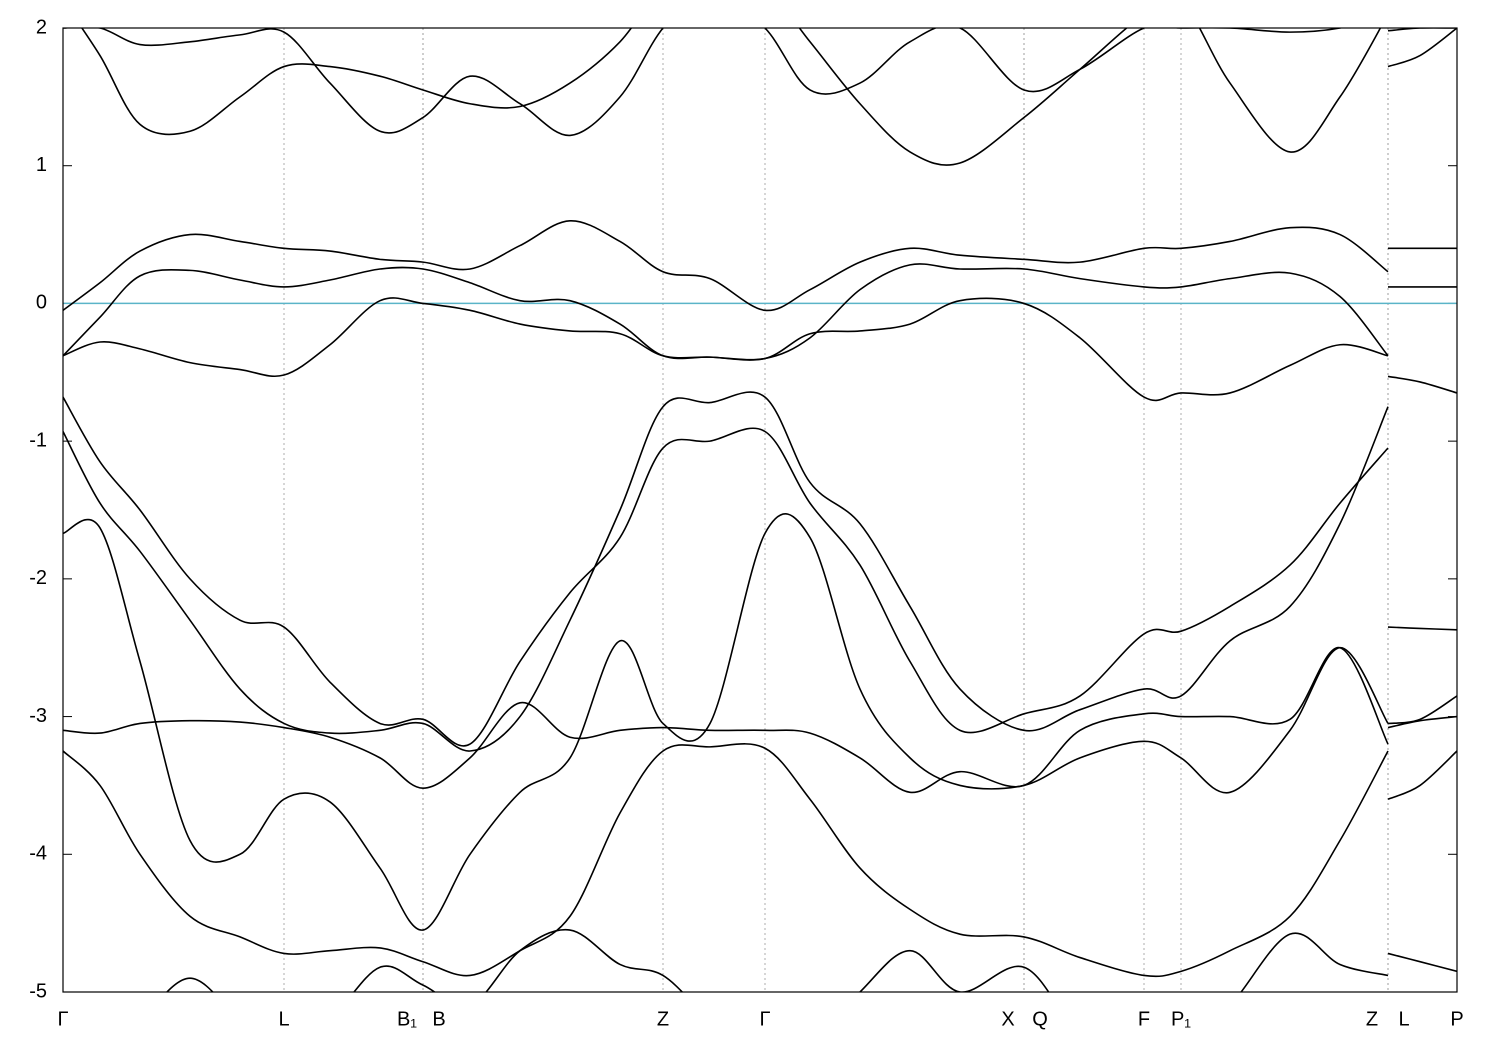  Describe the element at coordinates (407, 1019) in the screenshot. I see `x-tick-label: B₁` at that location.